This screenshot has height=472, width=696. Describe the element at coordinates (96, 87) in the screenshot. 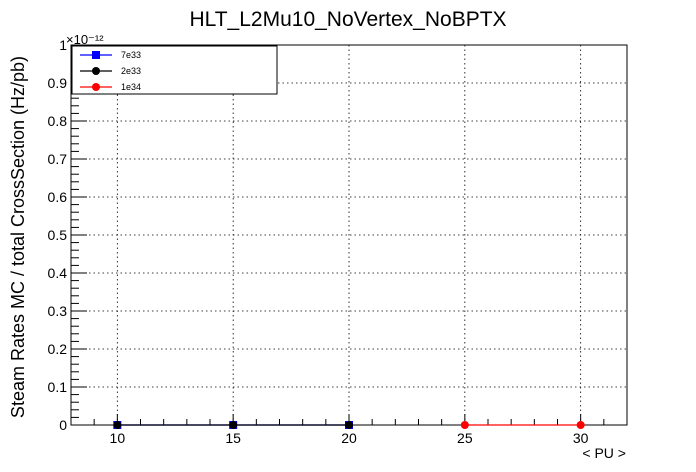

I see `legend-marker-1e34` at that location.